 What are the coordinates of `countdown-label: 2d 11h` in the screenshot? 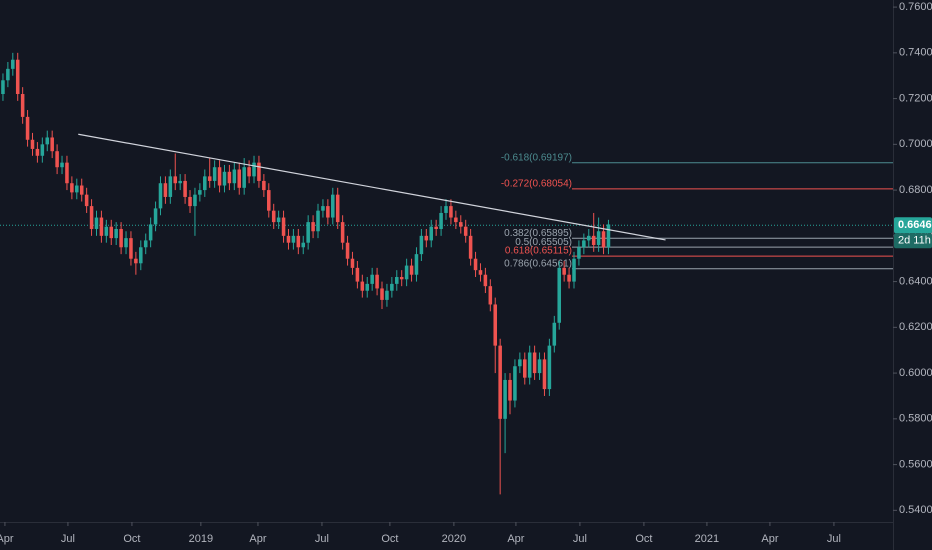 It's located at (914, 241).